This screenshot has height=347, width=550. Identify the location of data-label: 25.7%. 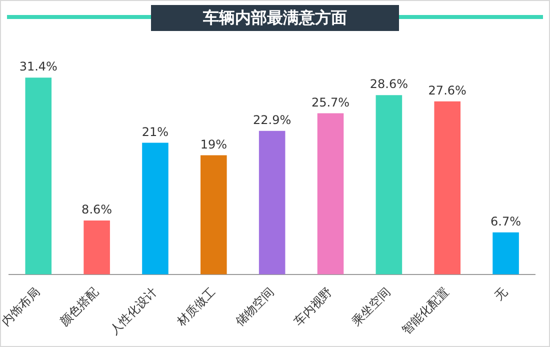
(330, 102).